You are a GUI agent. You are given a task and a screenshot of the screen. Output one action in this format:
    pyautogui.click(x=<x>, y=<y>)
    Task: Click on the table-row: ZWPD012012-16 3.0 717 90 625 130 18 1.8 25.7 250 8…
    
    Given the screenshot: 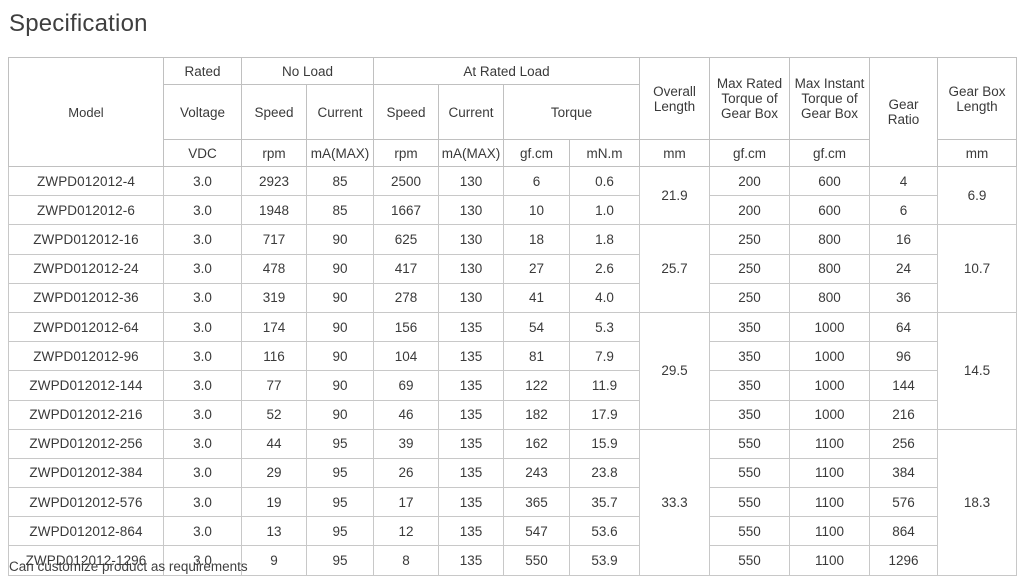 What is the action you would take?
    pyautogui.click(x=513, y=268)
    